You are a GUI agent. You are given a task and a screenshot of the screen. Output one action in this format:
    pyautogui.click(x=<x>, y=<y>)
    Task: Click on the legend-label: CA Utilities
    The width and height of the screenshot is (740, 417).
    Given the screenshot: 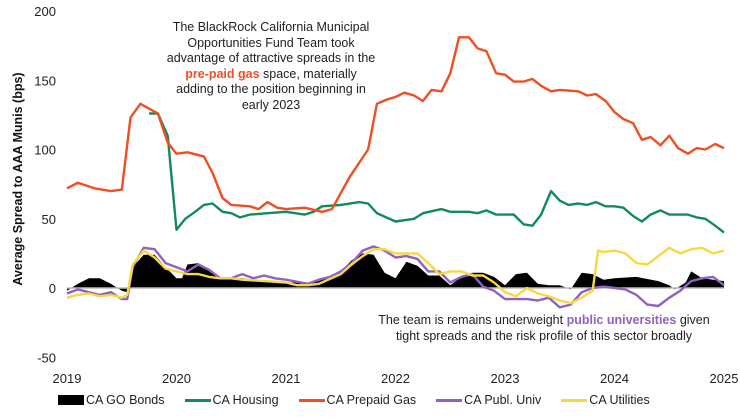 What is the action you would take?
    pyautogui.click(x=619, y=400)
    